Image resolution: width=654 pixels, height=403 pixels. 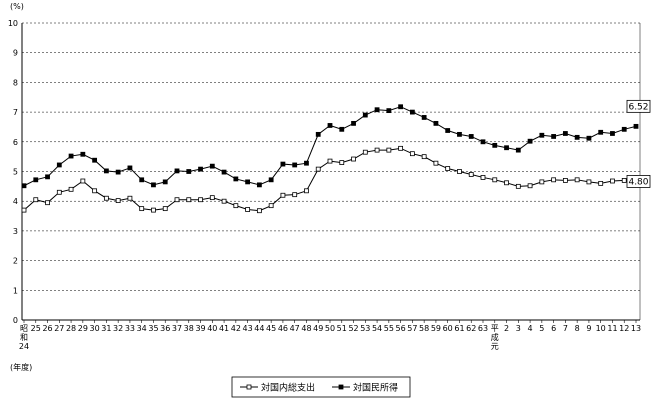 What do you see at coordinates (165, 328) in the screenshot?
I see `x-tick-label: 36` at bounding box center [165, 328].